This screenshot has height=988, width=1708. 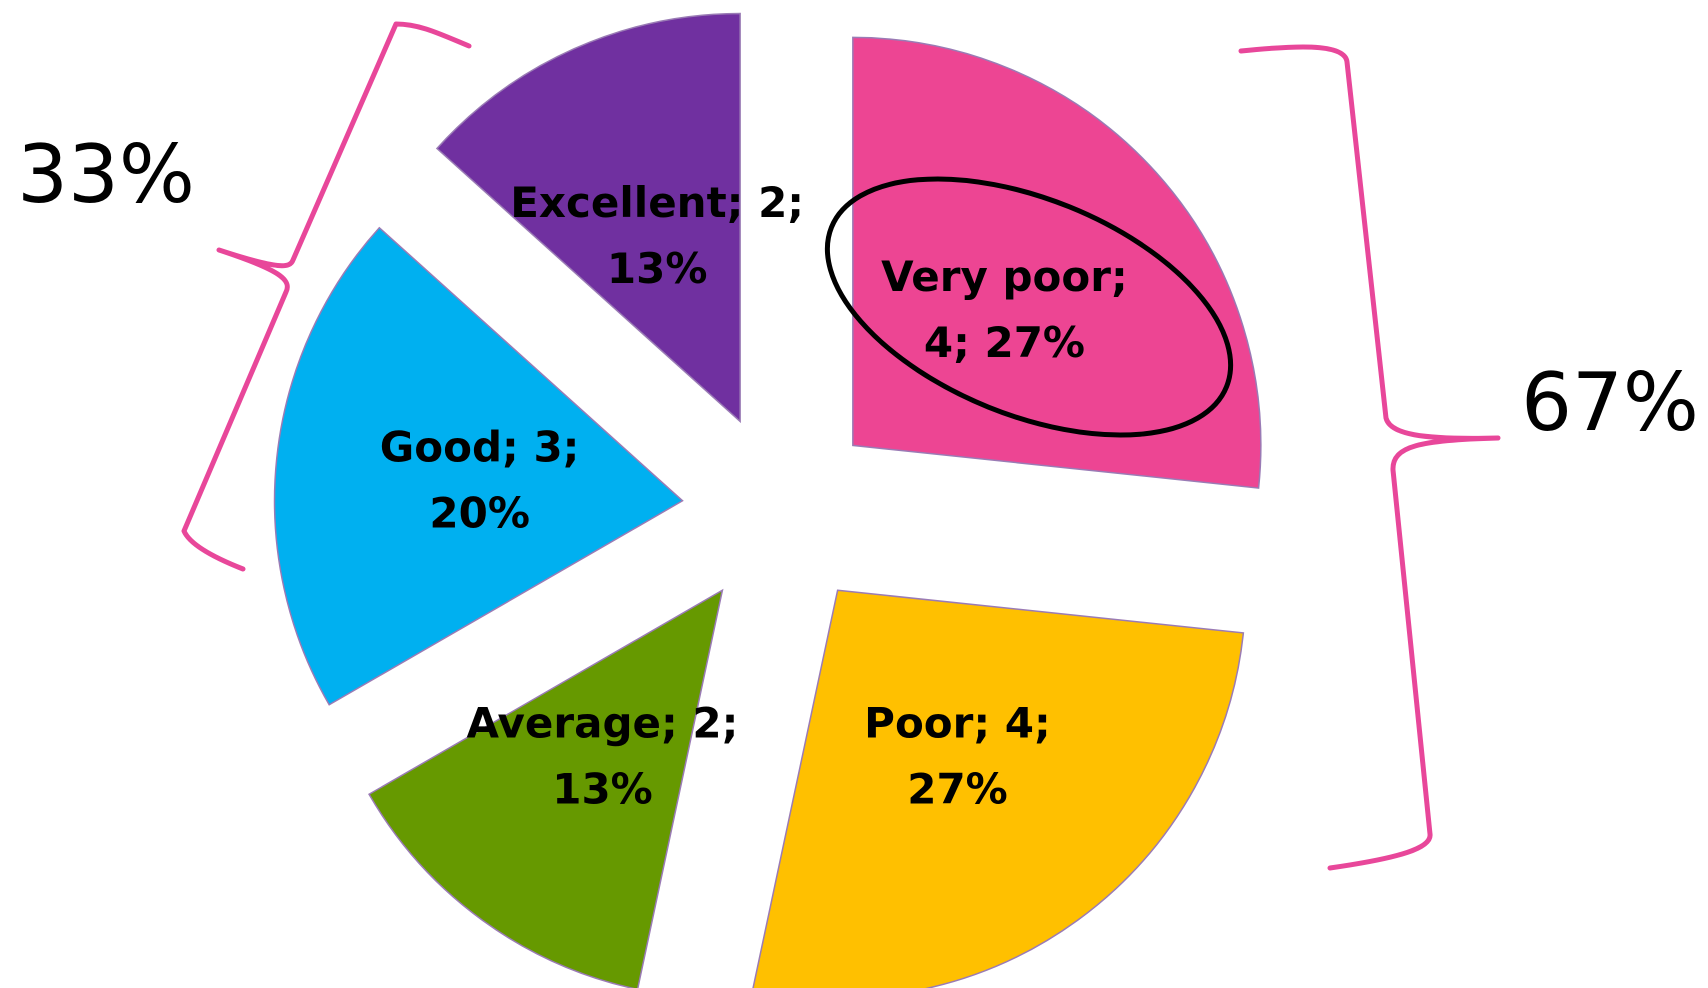 I want to click on right-brace, so click(x=1369, y=457).